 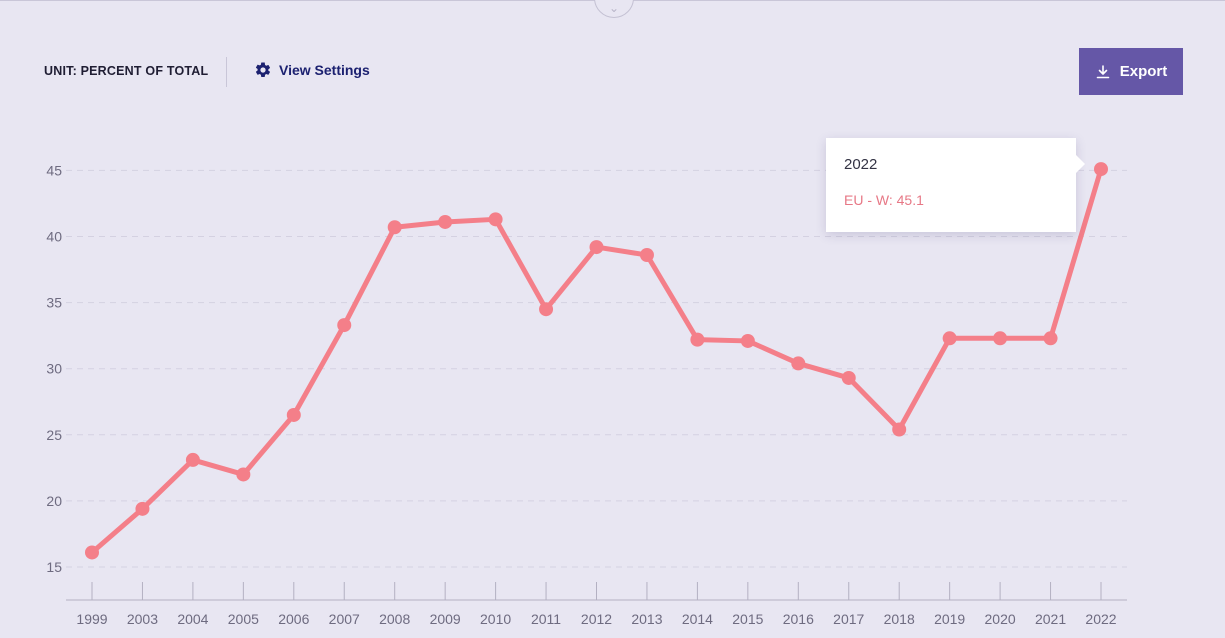 I want to click on y-axis-ticks: 15 20 25 30 35 40 45, so click(x=54, y=368).